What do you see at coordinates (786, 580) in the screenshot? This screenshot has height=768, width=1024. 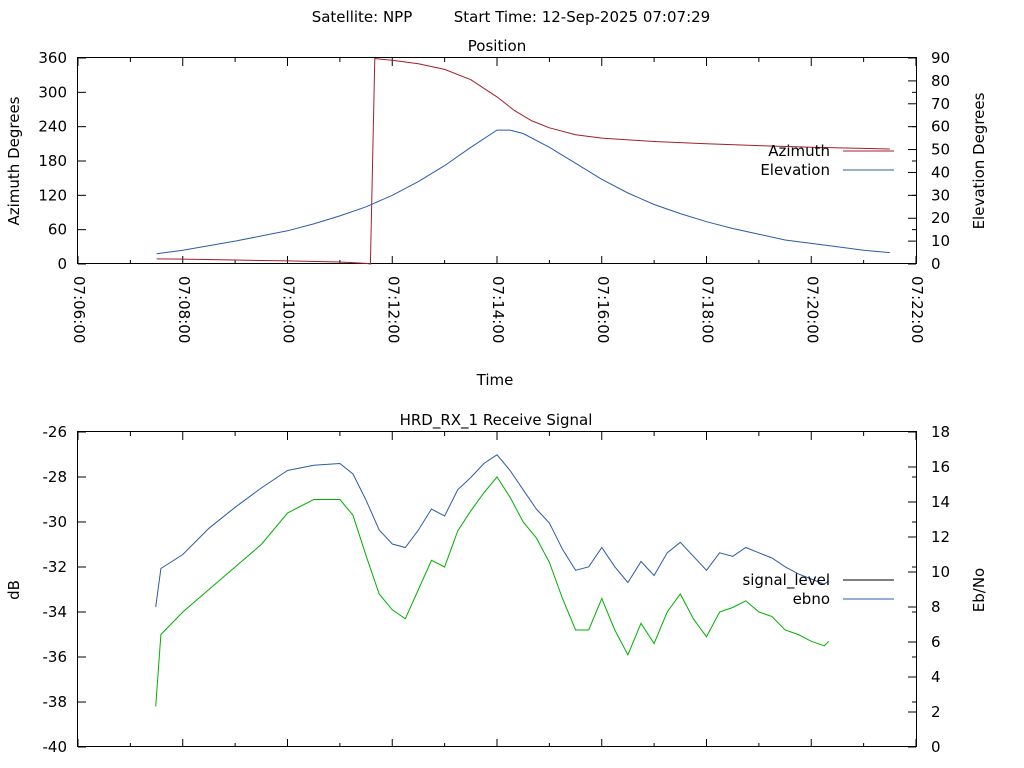 I see `legend-label-signal-level: signal_level` at bounding box center [786, 580].